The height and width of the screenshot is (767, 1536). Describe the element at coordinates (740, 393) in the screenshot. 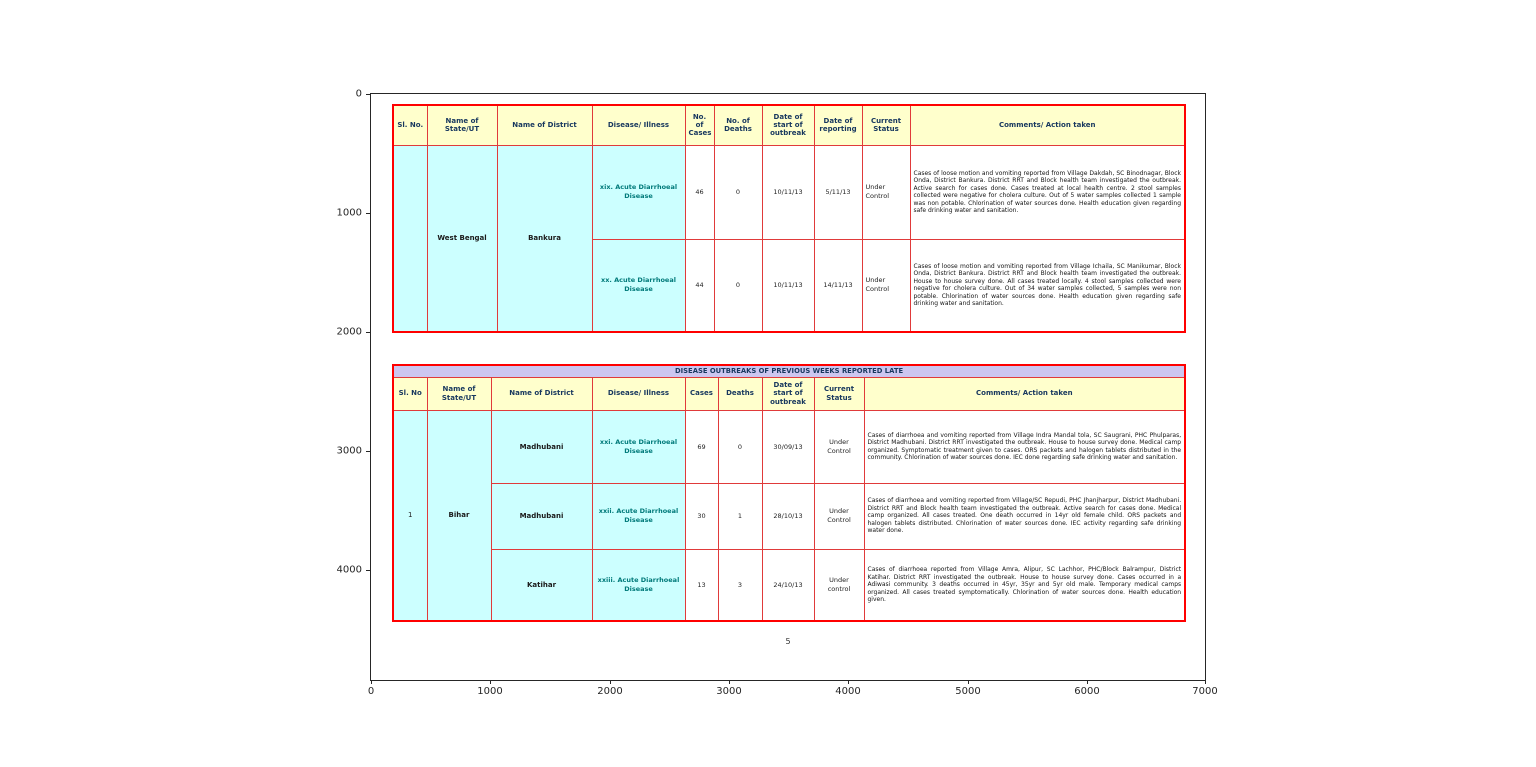

I see `col-header-deaths: Deaths` at that location.